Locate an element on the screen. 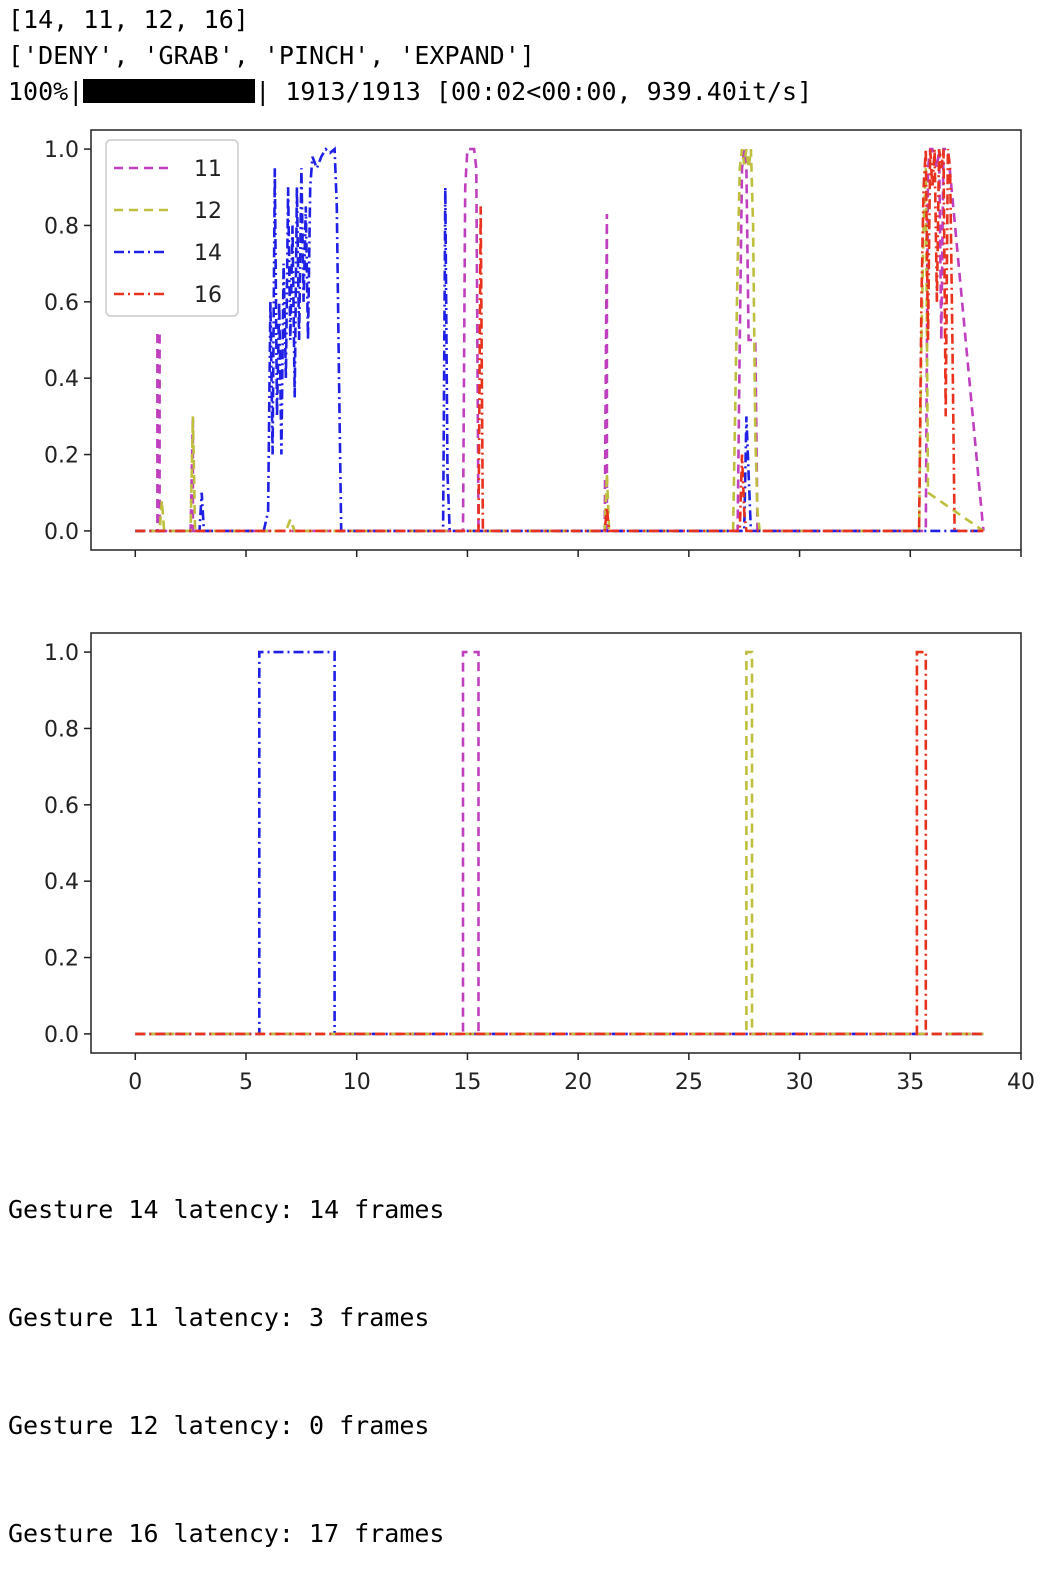 Image resolution: width=1042 pixels, height=1588 pixels. x-tick-label: 25 is located at coordinates (689, 1082).